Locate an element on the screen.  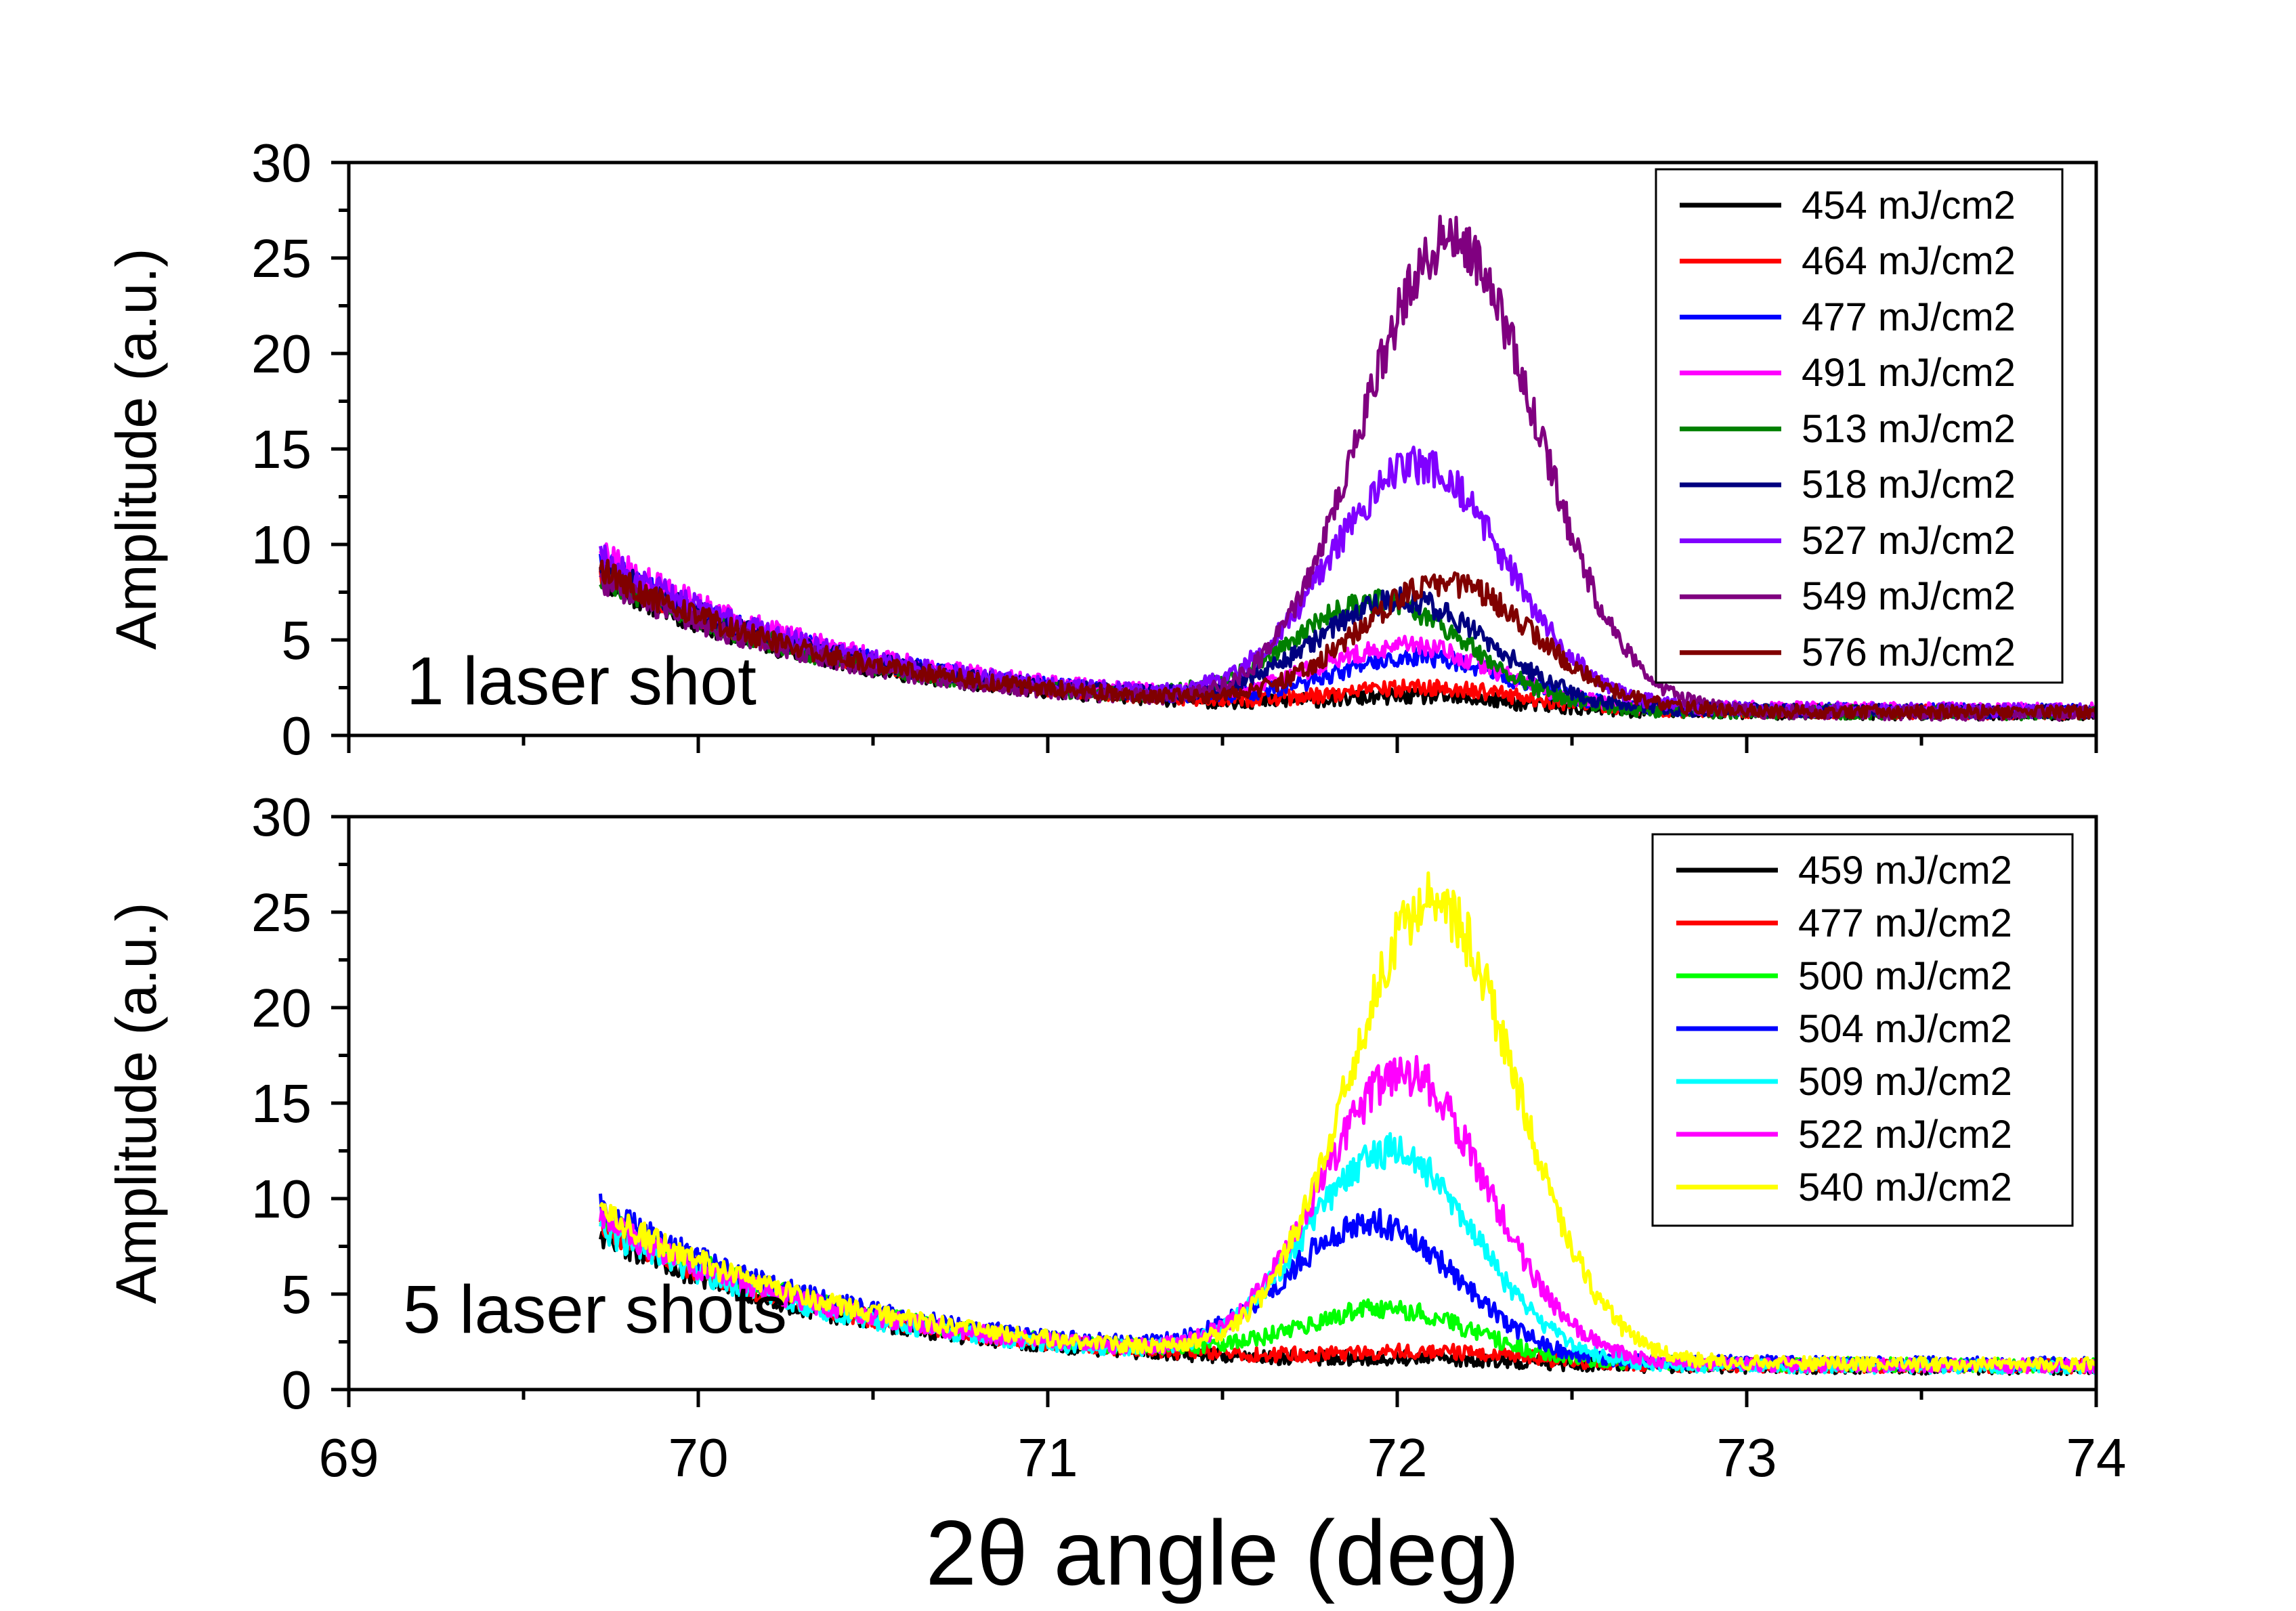
legend-label: 576 mJ/cm2 is located at coordinates (1909, 652).